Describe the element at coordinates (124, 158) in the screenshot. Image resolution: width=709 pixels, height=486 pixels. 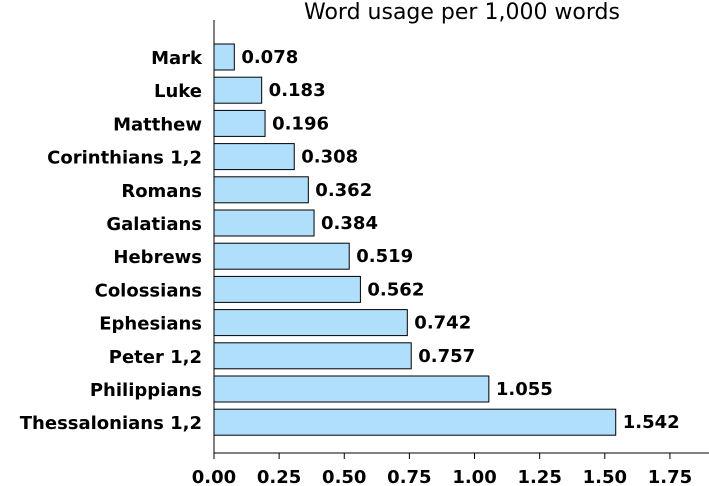
I see `category-label: Corinthians 1,2` at that location.